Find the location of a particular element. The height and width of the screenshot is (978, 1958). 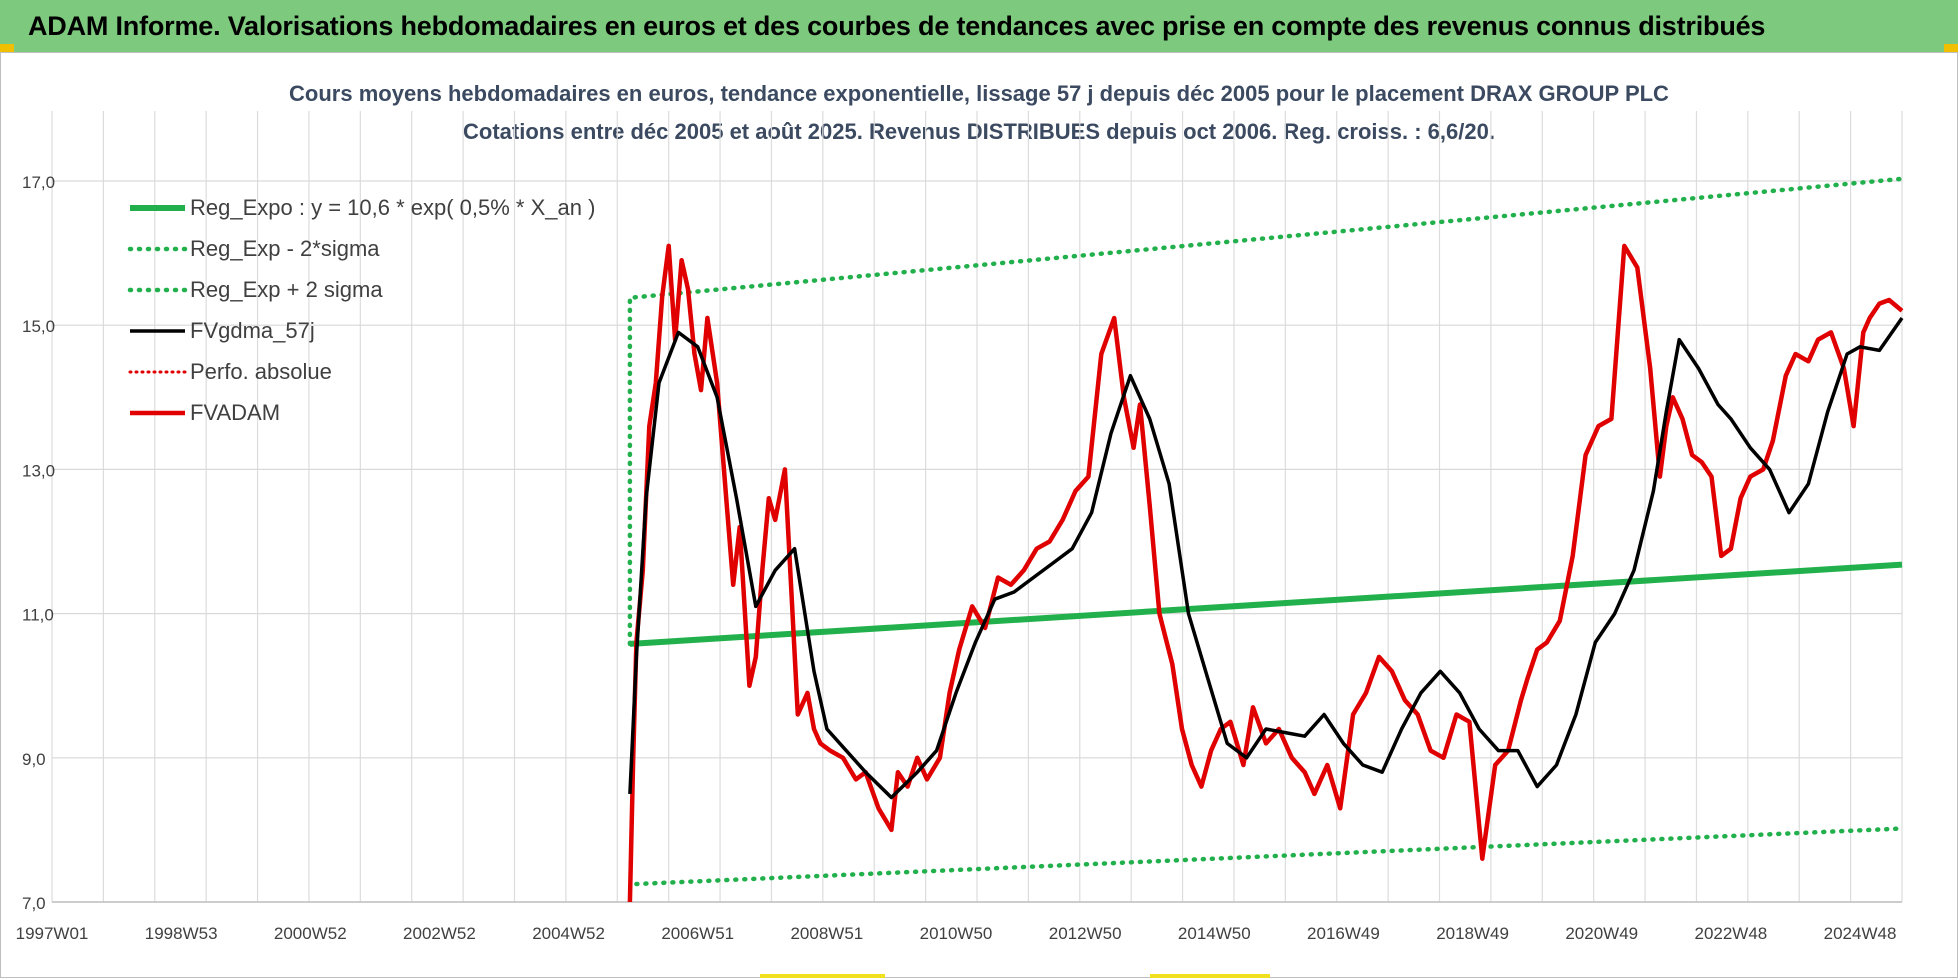

legend-label: Reg_Expo : y = 10,6 * exp( 0,5% * X_an ) is located at coordinates (392, 207).